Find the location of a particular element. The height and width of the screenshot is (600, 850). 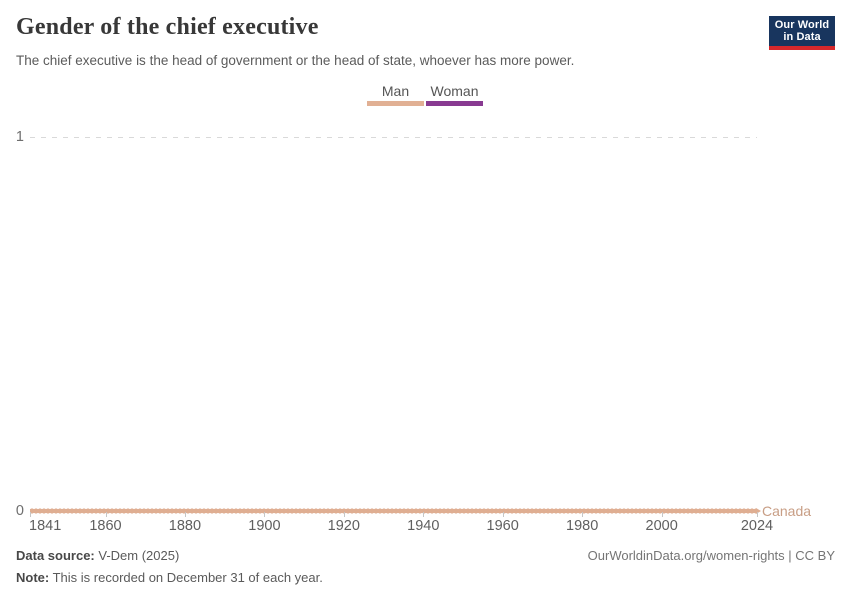

note-label: Note: is located at coordinates (33, 577).